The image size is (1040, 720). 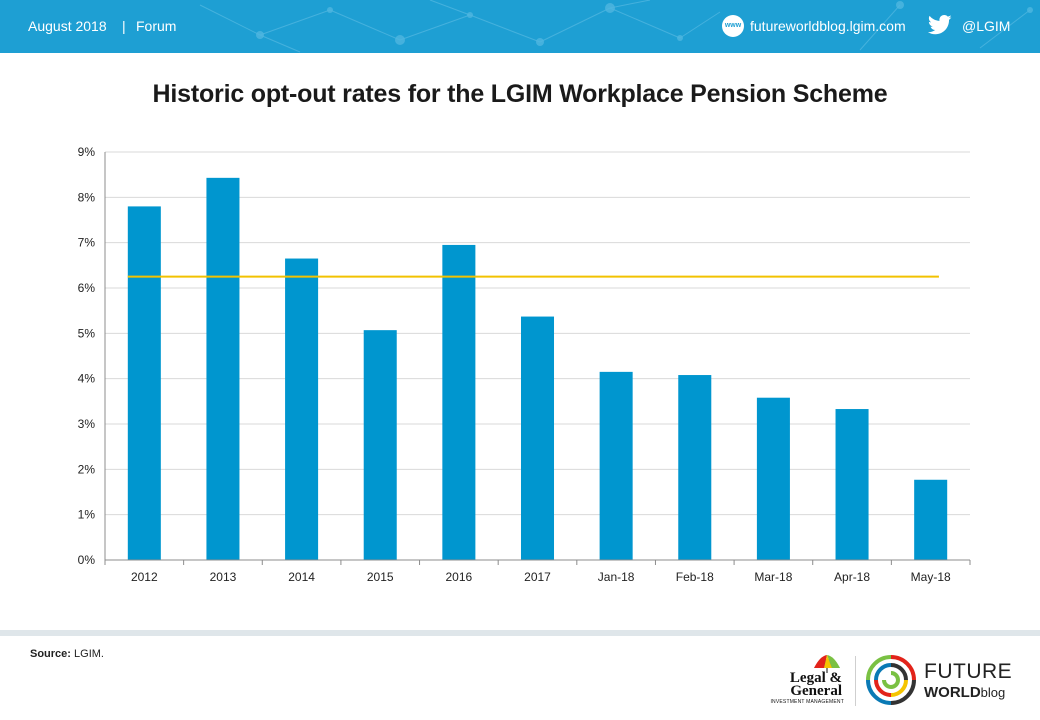 I want to click on x-tick-label: 2015, so click(x=380, y=577).